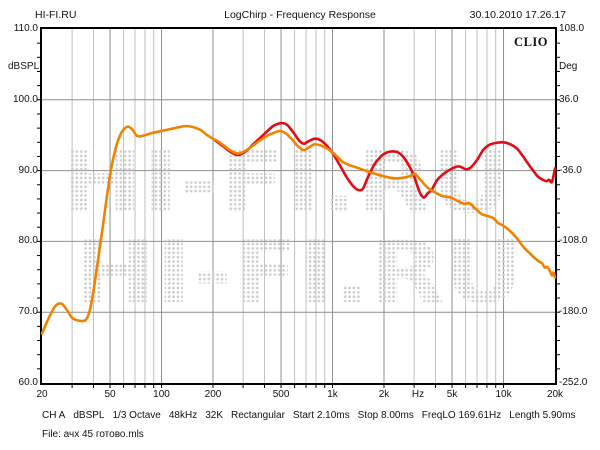 The image size is (600, 450). What do you see at coordinates (56, 15) in the screenshot?
I see `header-site-label: HI-FI.RU` at bounding box center [56, 15].